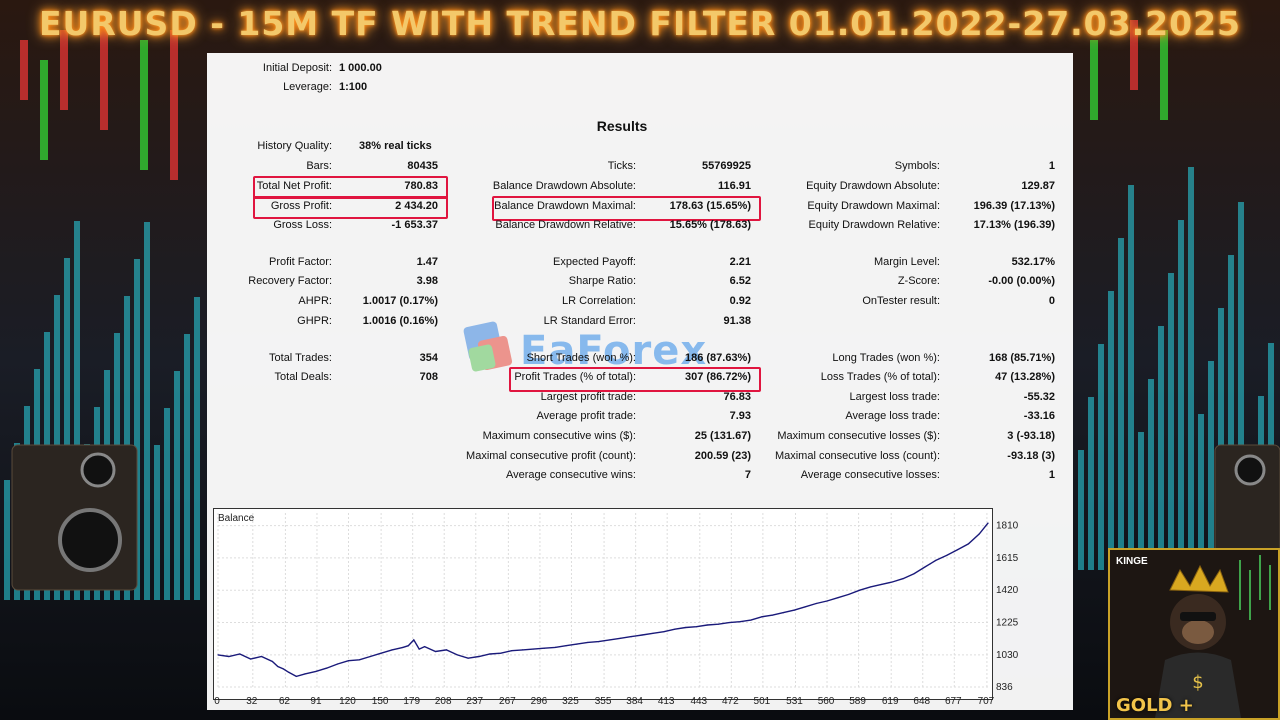 This screenshot has height=720, width=1280. I want to click on watermark-text: EaForex, so click(614, 351).